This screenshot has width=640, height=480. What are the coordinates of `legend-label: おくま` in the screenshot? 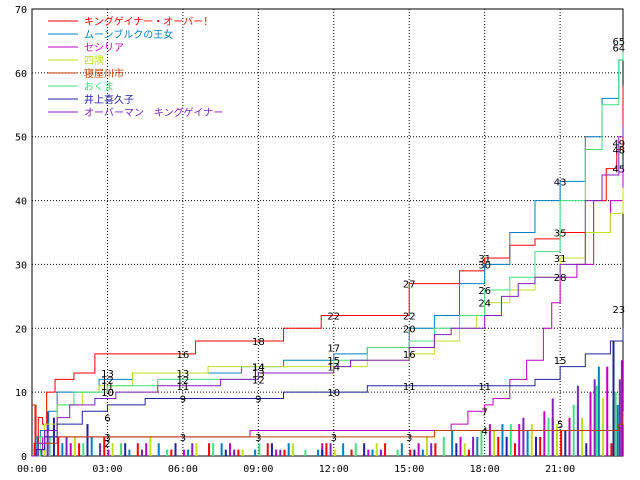 It's located at (99, 87).